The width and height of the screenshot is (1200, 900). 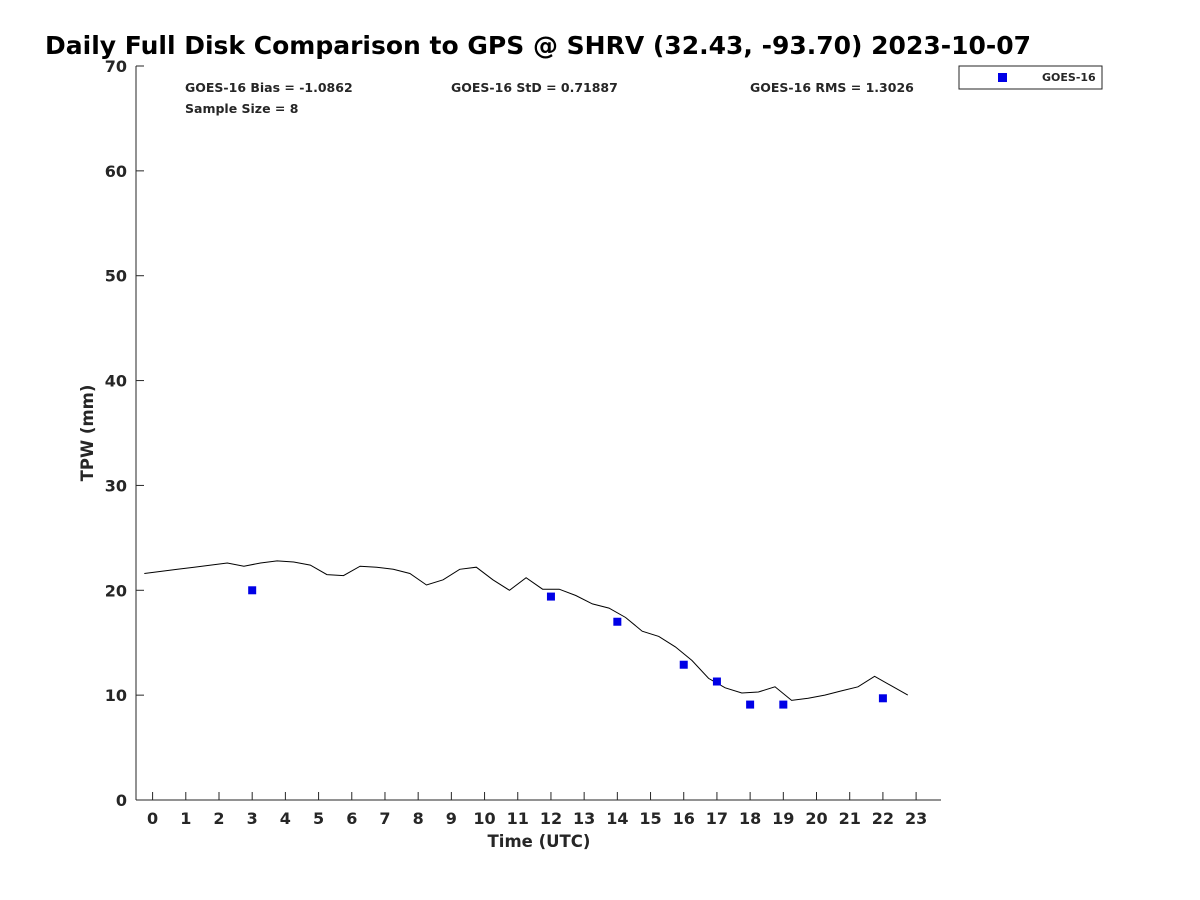 What do you see at coordinates (916, 818) in the screenshot?
I see `x-tick-label: 23` at bounding box center [916, 818].